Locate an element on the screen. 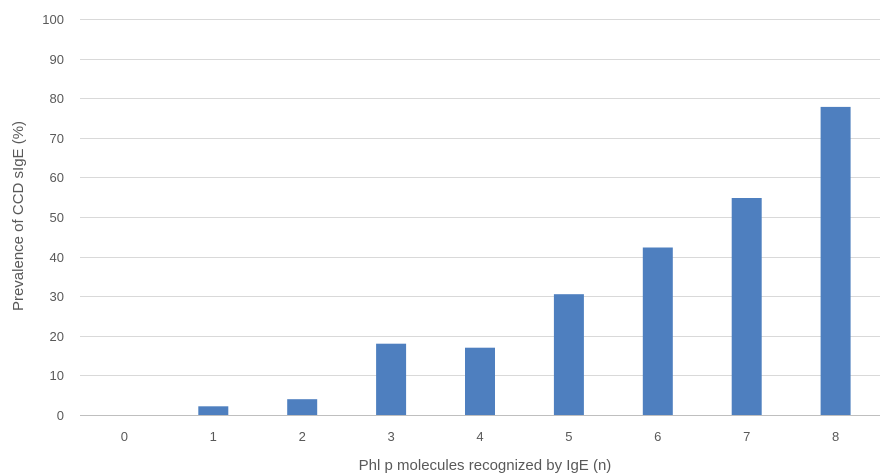 The width and height of the screenshot is (882, 475). y-tick-label-10: 10 is located at coordinates (57, 375).